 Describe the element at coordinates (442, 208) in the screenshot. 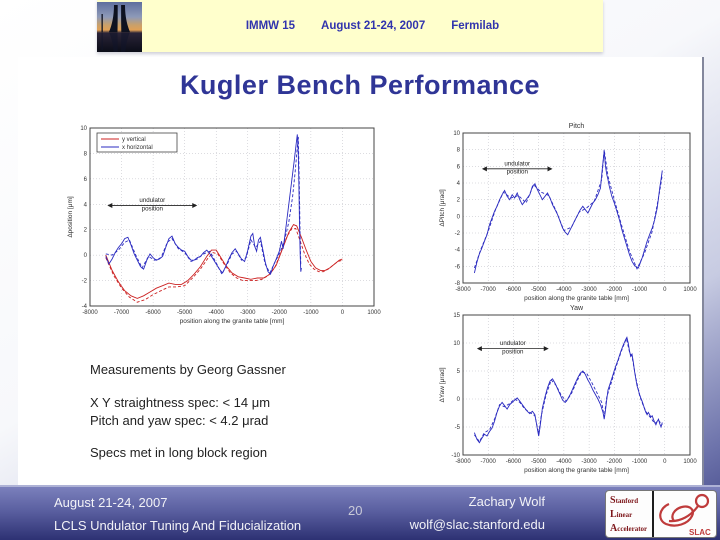

I see `y-axis-label: ΔPitch [μrad]` at that location.